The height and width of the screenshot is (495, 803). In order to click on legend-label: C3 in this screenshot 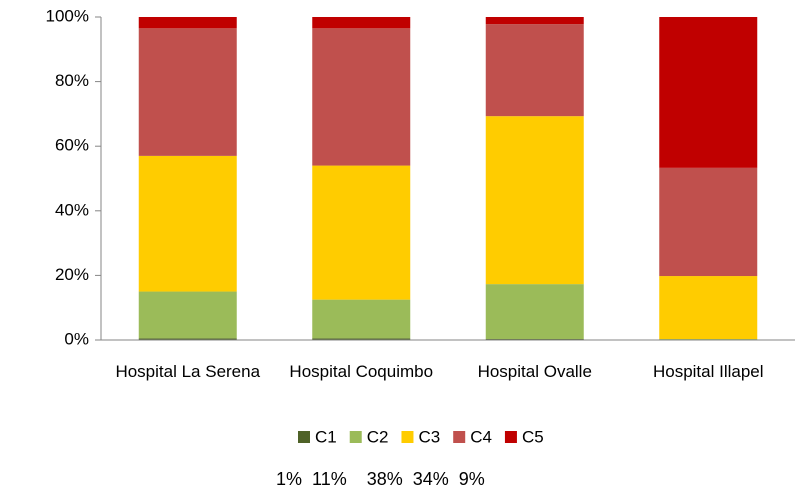, I will do `click(429, 436)`.